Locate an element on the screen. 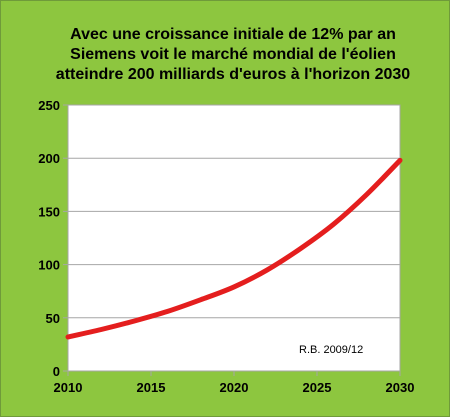  y-tick-label: 50 is located at coordinates (53, 318).